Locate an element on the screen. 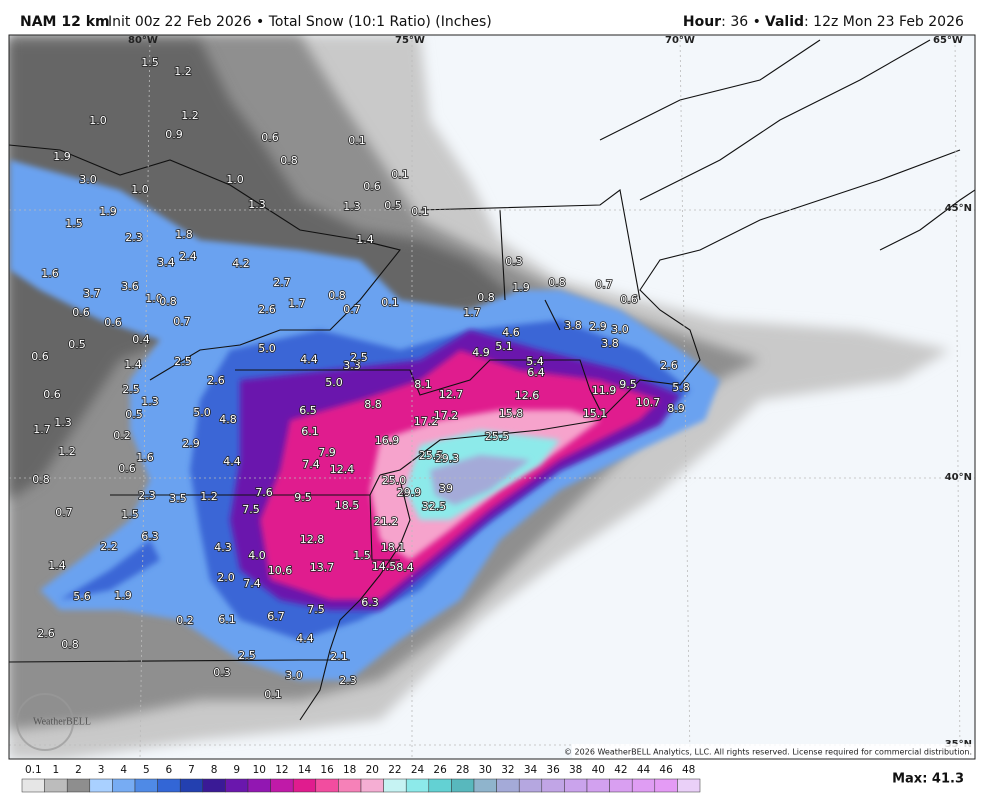  legend-label: 8 is located at coordinates (214, 770).